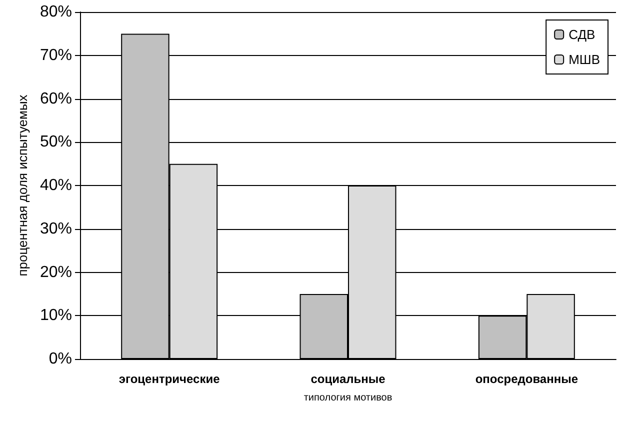 The width and height of the screenshot is (638, 421). I want to click on y-tick-label: 60%, so click(56, 99).